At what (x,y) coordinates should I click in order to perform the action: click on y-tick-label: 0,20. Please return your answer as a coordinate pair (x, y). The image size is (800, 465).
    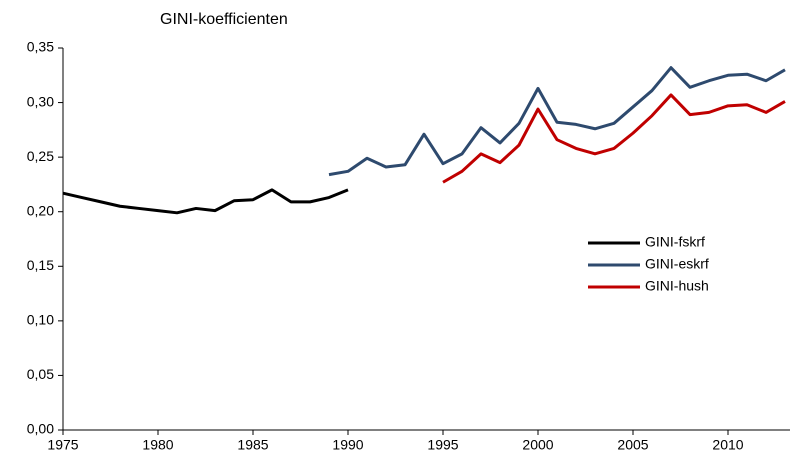
    Looking at the image, I should click on (40, 210).